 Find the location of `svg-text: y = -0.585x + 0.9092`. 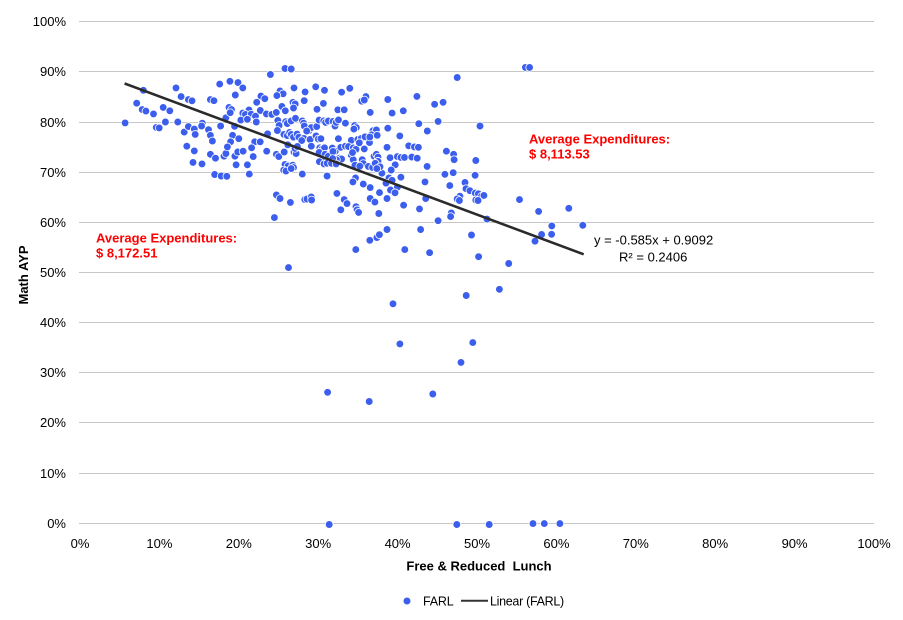

svg-text: y = -0.585x + 0.9092 is located at coordinates (653, 240).